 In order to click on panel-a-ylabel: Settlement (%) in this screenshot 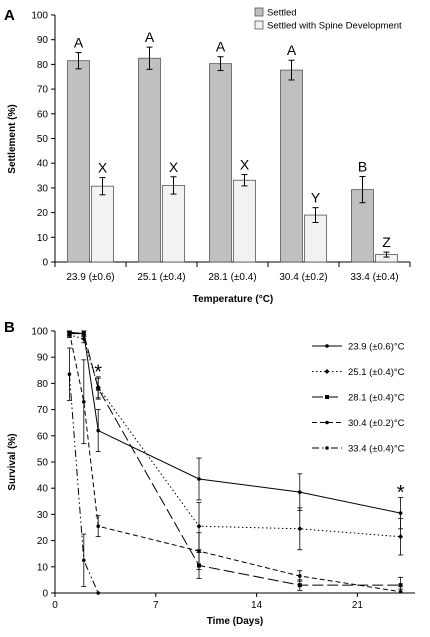, I will do `click(12, 138)`.